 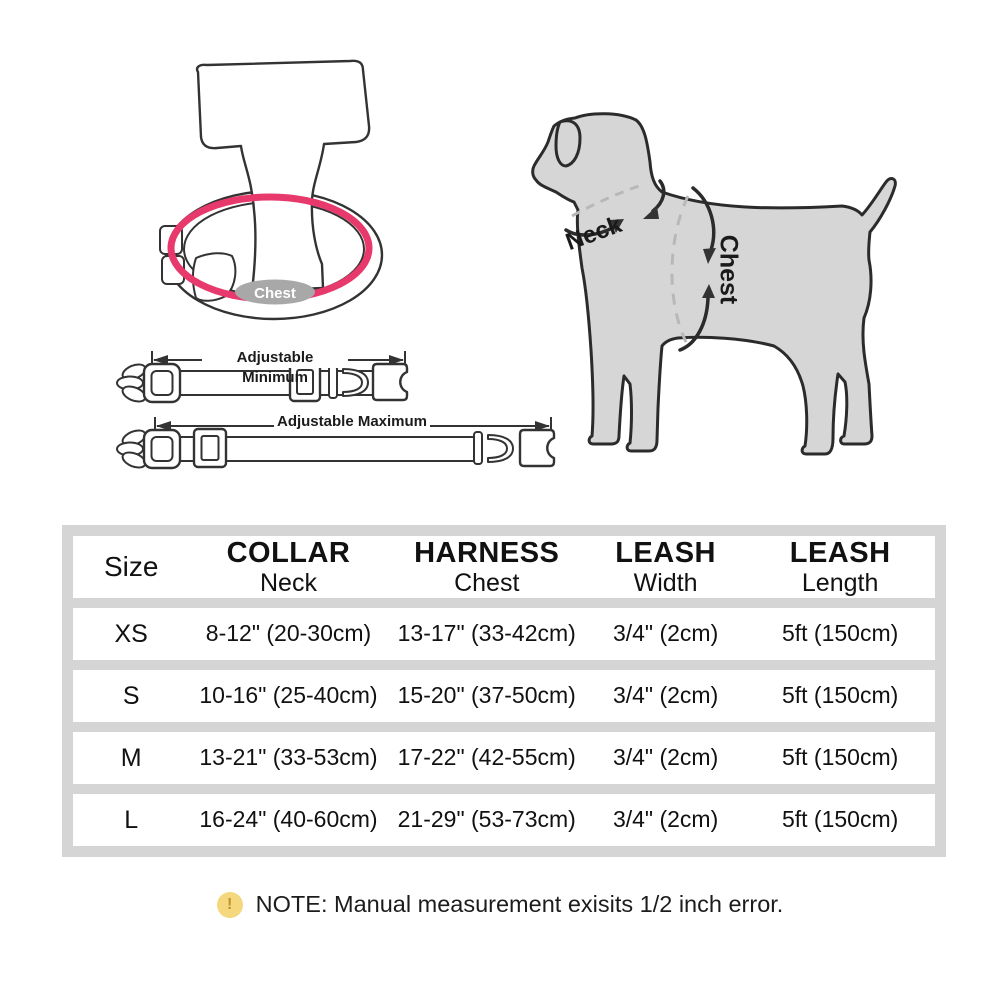 I want to click on cell-harness-chest: 15-20" (37-50cm), so click(x=486, y=695).